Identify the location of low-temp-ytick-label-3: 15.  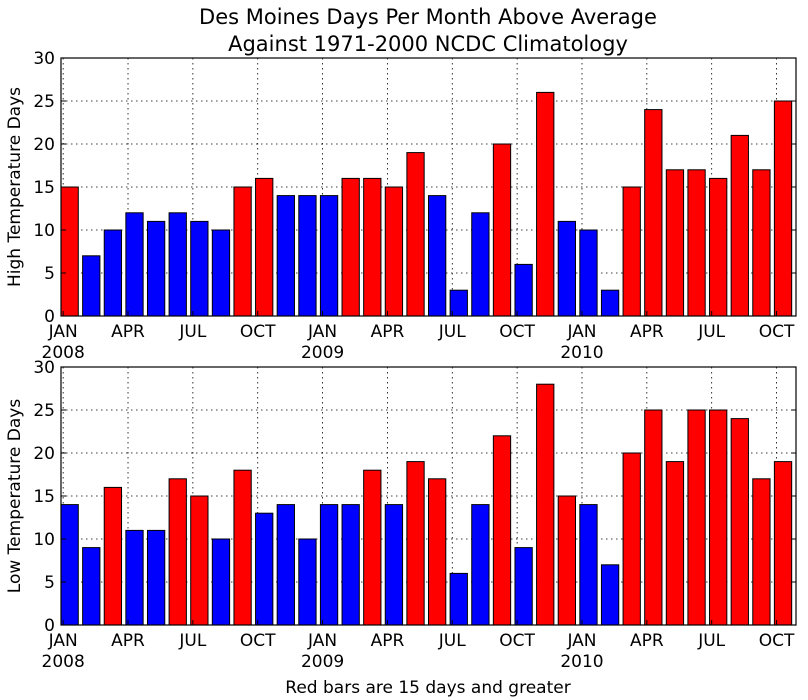
(44, 497).